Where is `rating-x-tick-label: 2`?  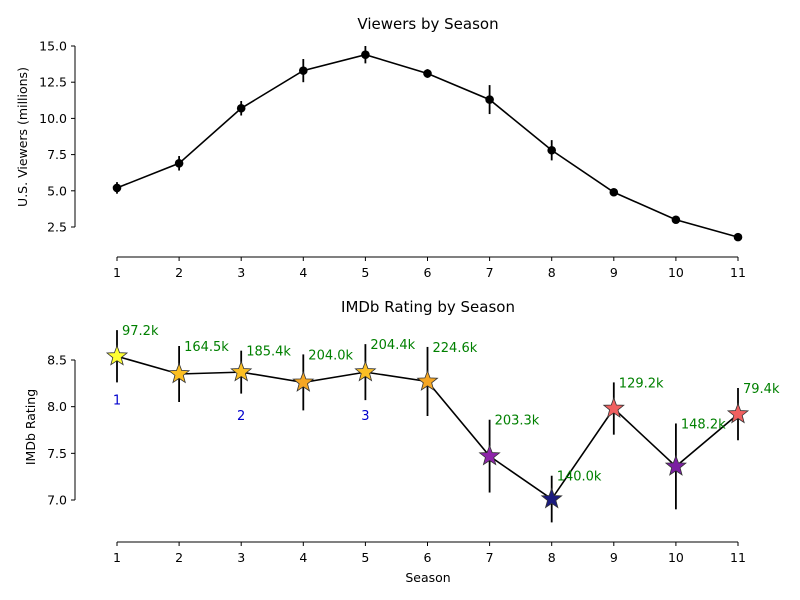 rating-x-tick-label: 2 is located at coordinates (179, 557).